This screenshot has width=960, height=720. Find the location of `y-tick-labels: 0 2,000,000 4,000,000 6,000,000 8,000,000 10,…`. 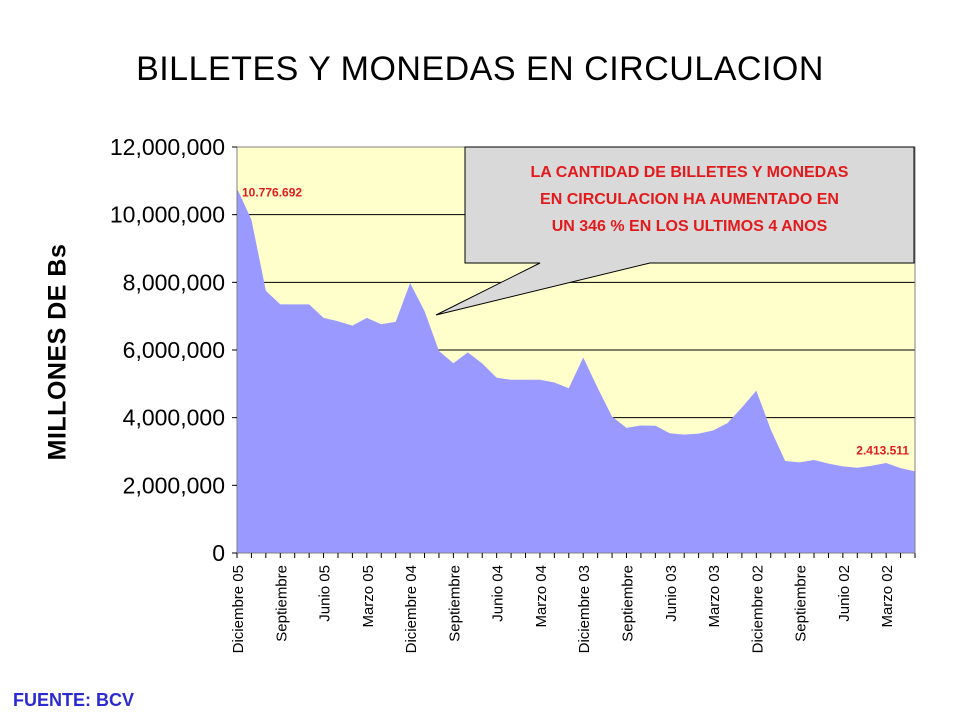

y-tick-labels: 0 2,000,000 4,000,000 6,000,000 8,000,000 10,… is located at coordinates (173, 350).